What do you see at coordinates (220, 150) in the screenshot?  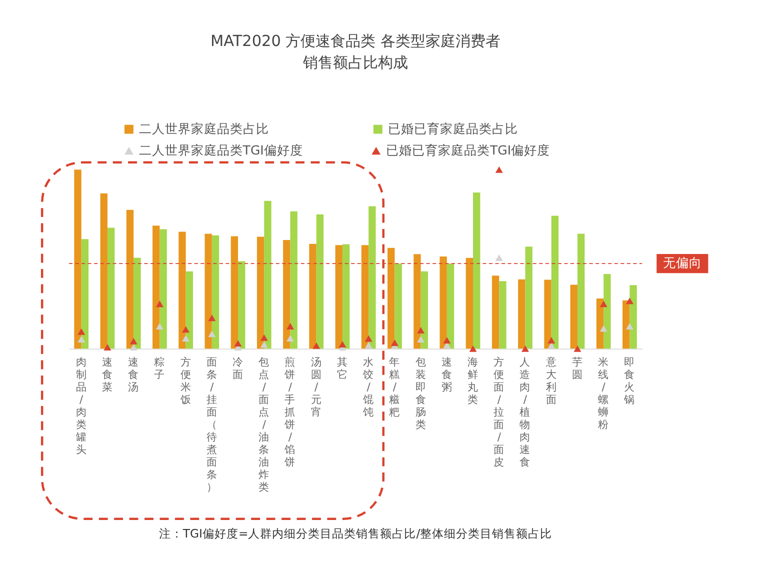 I see `legend-label: 二人世界家庭品类TGI偏好度` at bounding box center [220, 150].